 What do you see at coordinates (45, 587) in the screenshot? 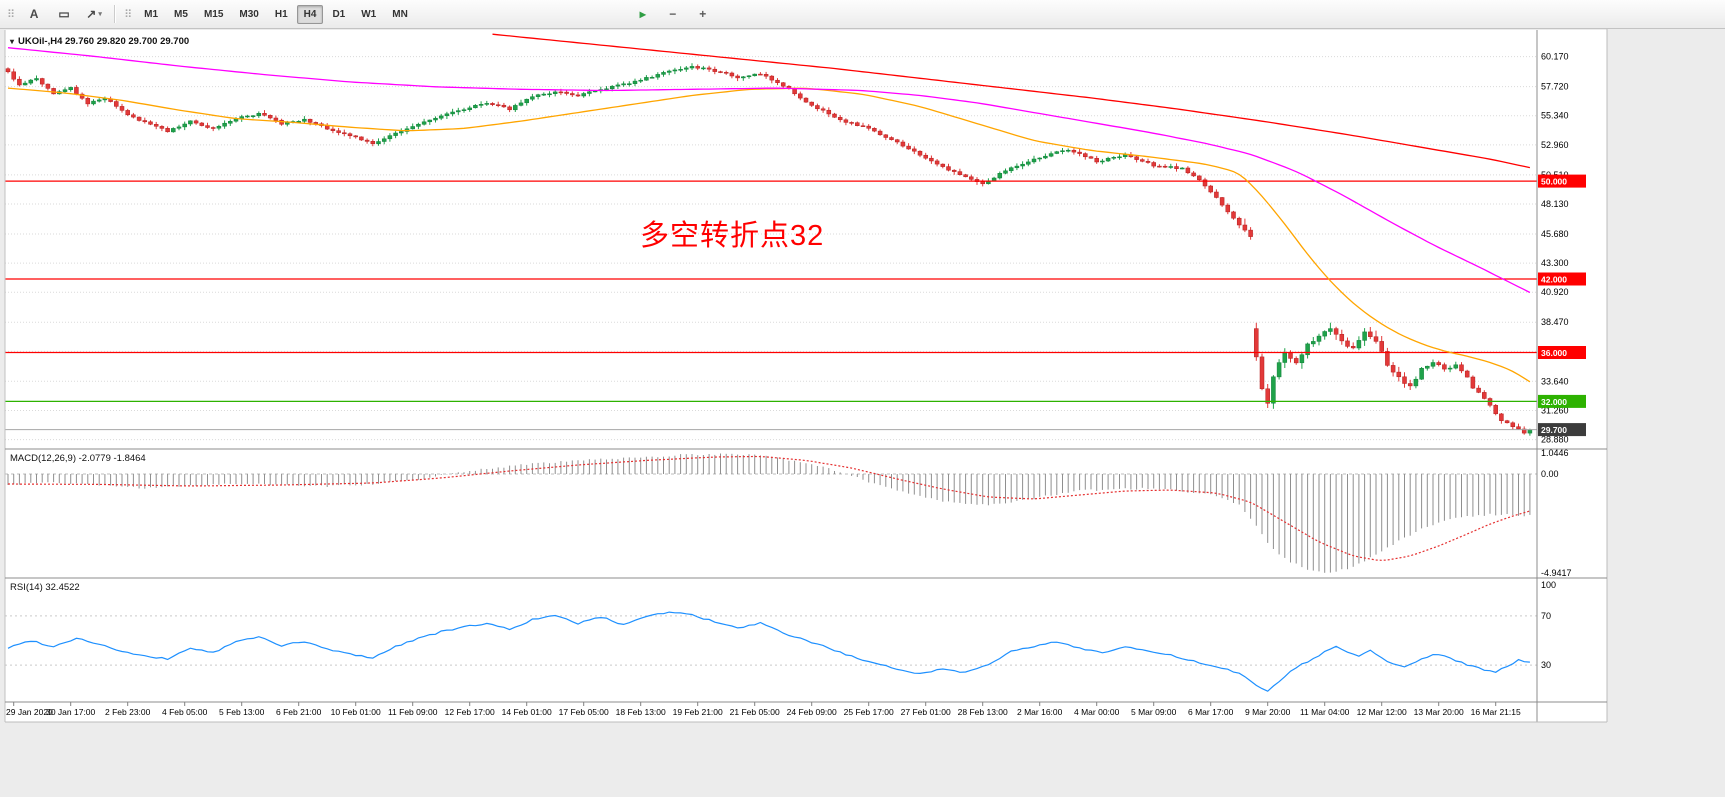
I see `rsi-indicator-label: RSI(14) 32.4522` at bounding box center [45, 587].